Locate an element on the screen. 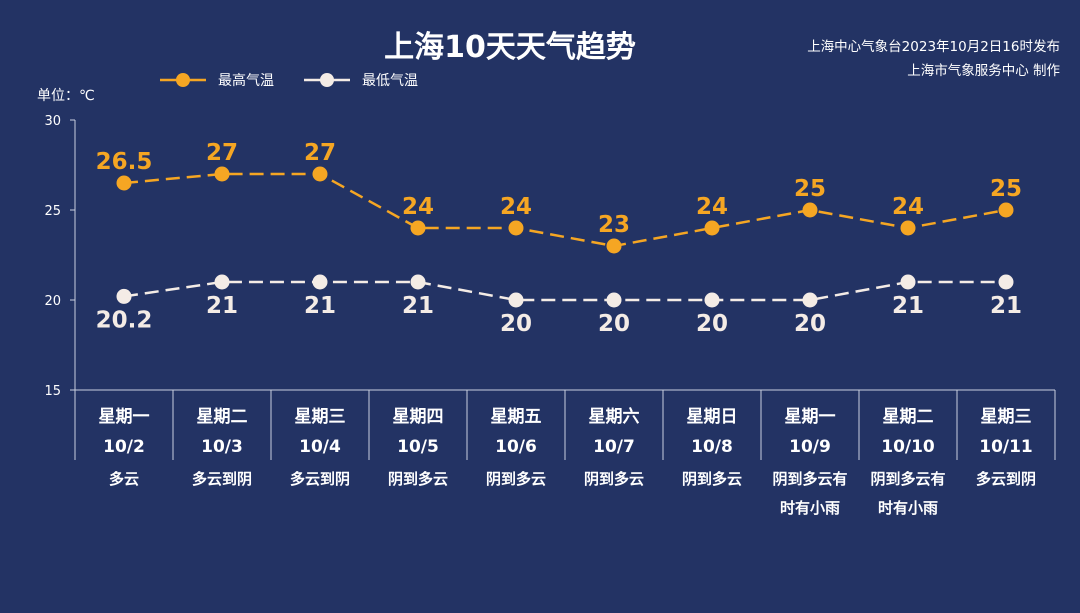 This screenshot has width=1080, height=613. unit-label: 单位：℃ is located at coordinates (66, 96).